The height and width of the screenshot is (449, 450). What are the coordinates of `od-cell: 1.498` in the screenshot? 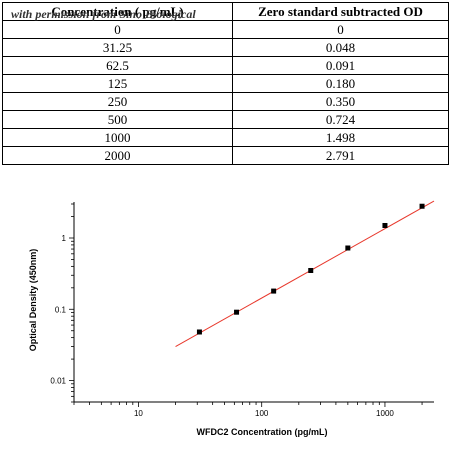 It's located at (340, 137).